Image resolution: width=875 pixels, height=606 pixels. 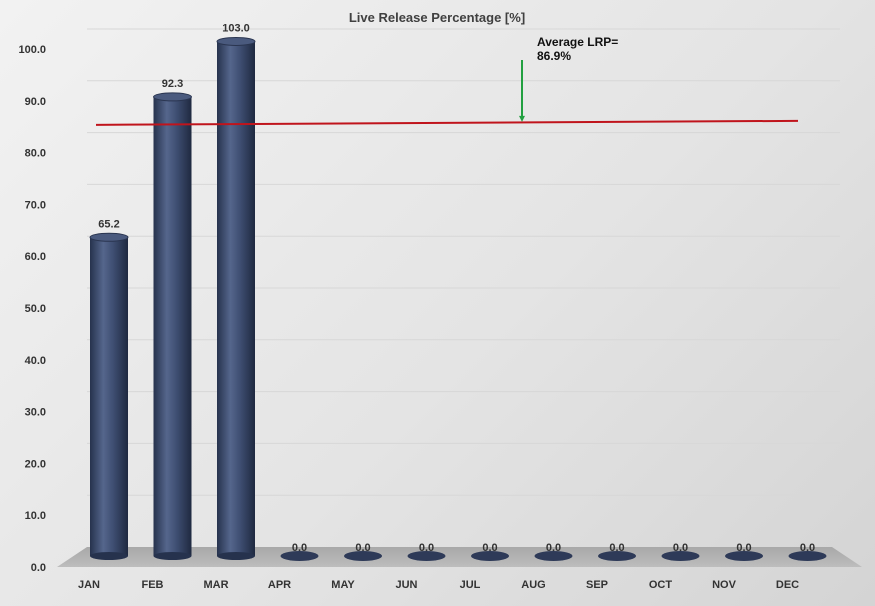 I want to click on y-tick-label: 30.0, so click(x=35, y=413).